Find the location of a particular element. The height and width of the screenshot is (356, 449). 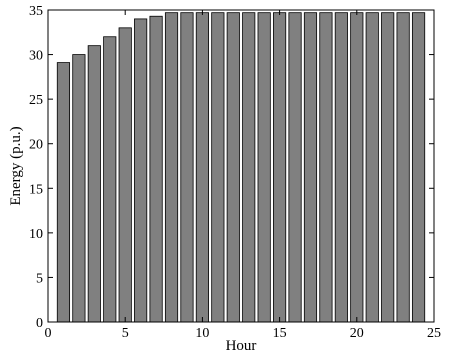

x-tick-label: 25 is located at coordinates (434, 333).